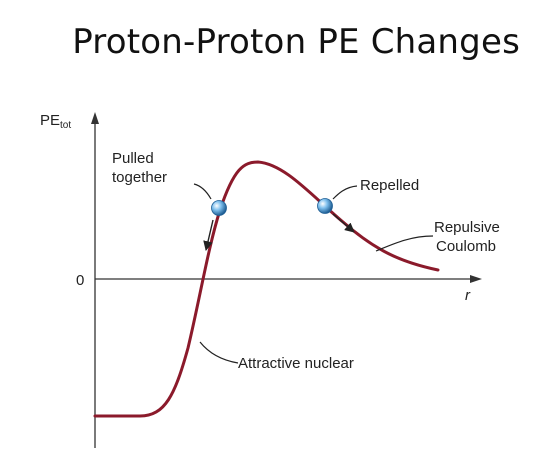  What do you see at coordinates (296, 363) in the screenshot?
I see `attractive-nuclear-label: Attractive nuclear` at bounding box center [296, 363].